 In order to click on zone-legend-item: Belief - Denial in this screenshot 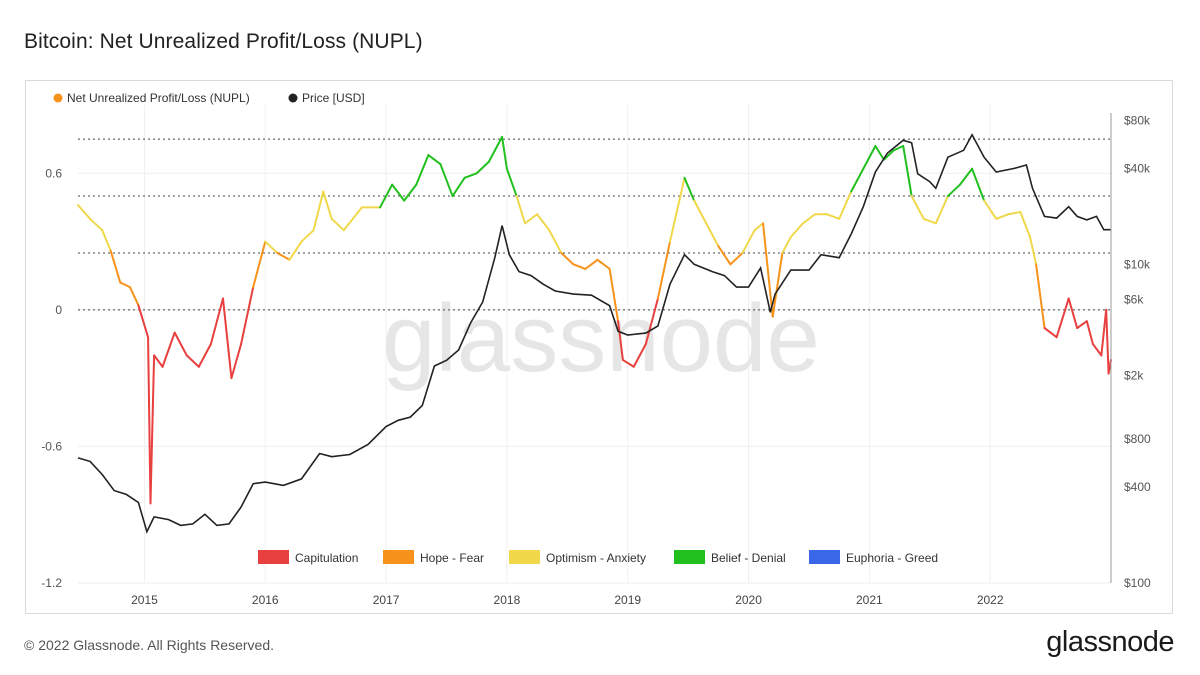, I will do `click(730, 557)`.